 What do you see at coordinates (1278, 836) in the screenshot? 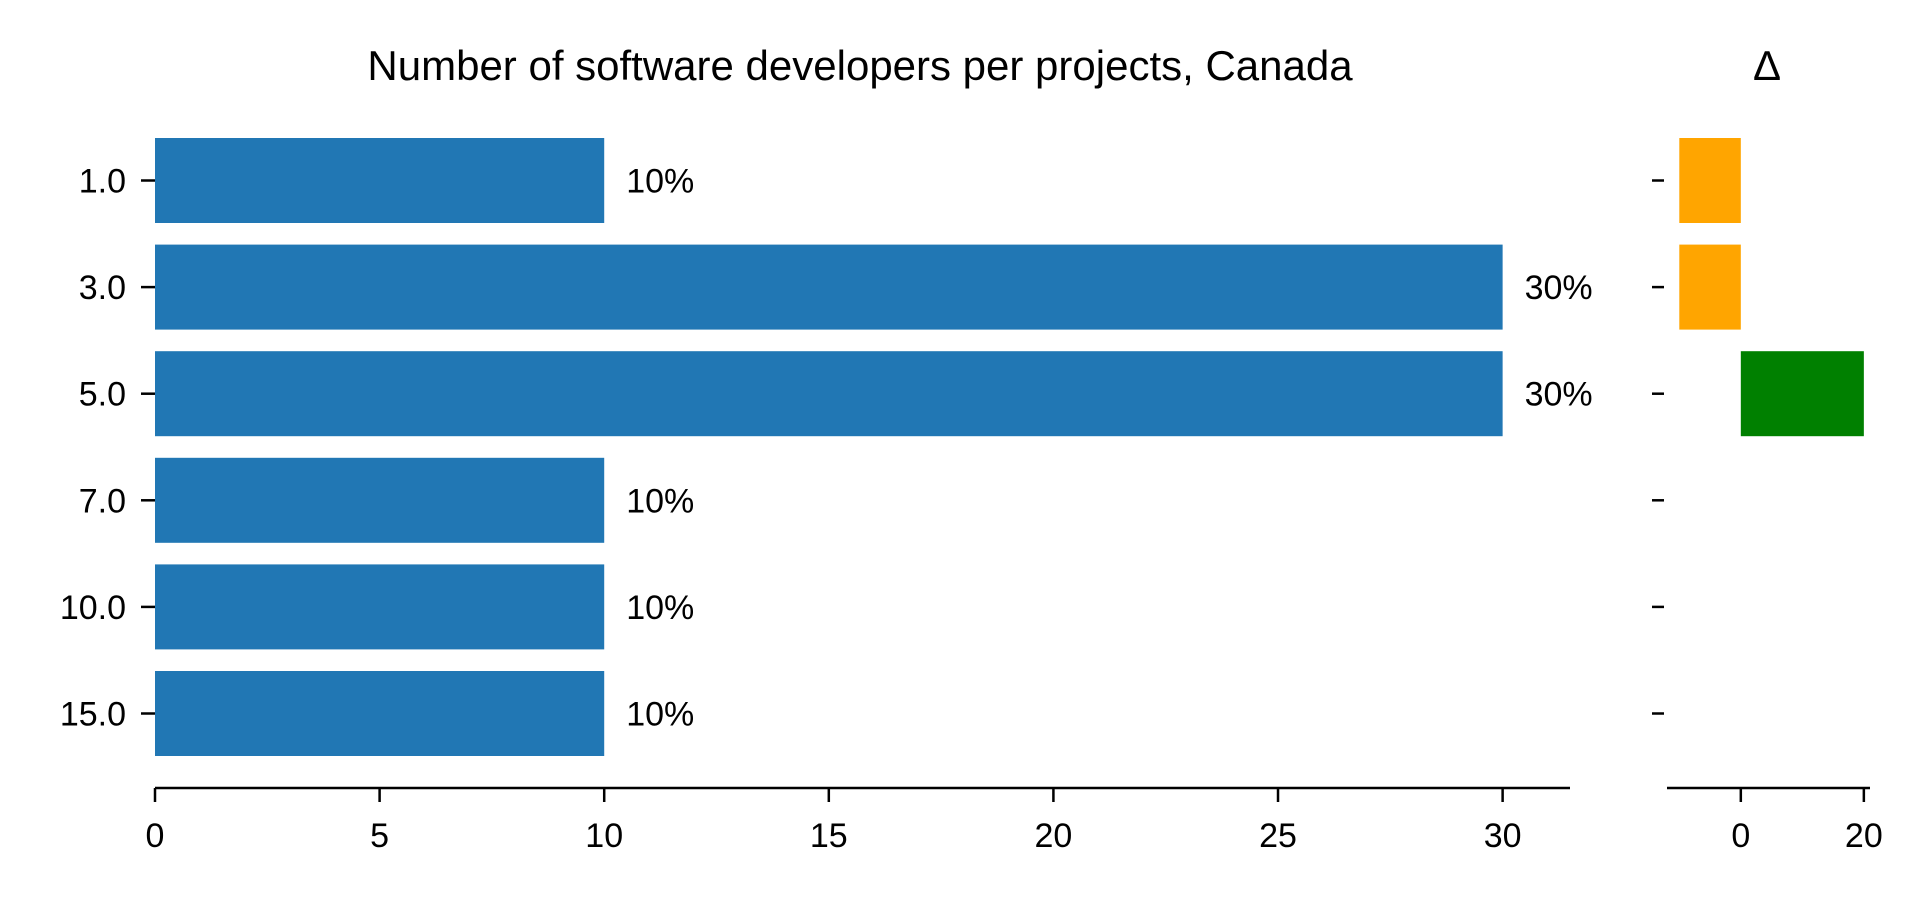
I see `main-x-tick-label: 25` at bounding box center [1278, 836].